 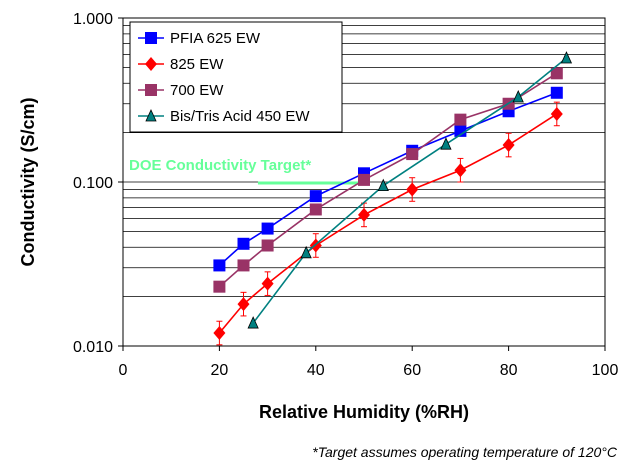 I want to click on doe-target-label: DOE Conductivity Target*, so click(x=220, y=165).